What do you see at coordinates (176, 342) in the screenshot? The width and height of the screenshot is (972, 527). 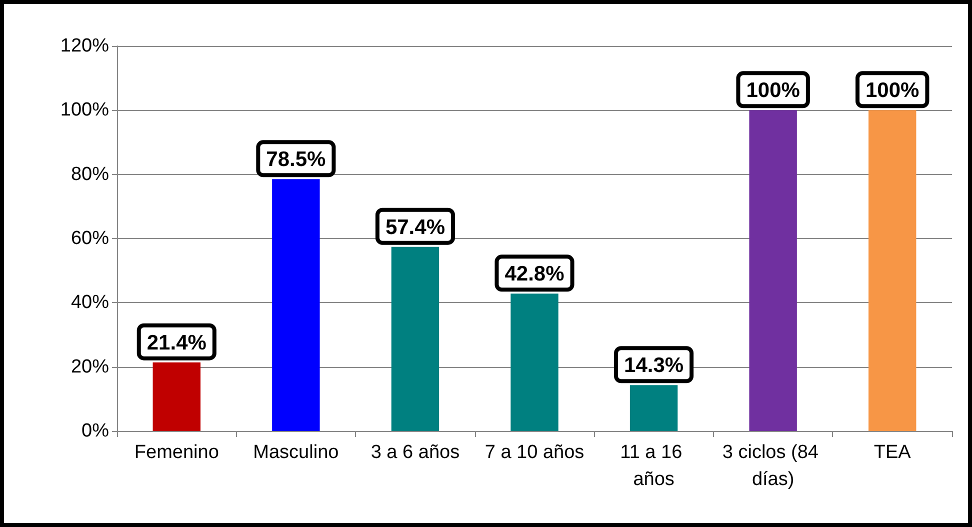 I see `data-label: 21.4%` at bounding box center [176, 342].